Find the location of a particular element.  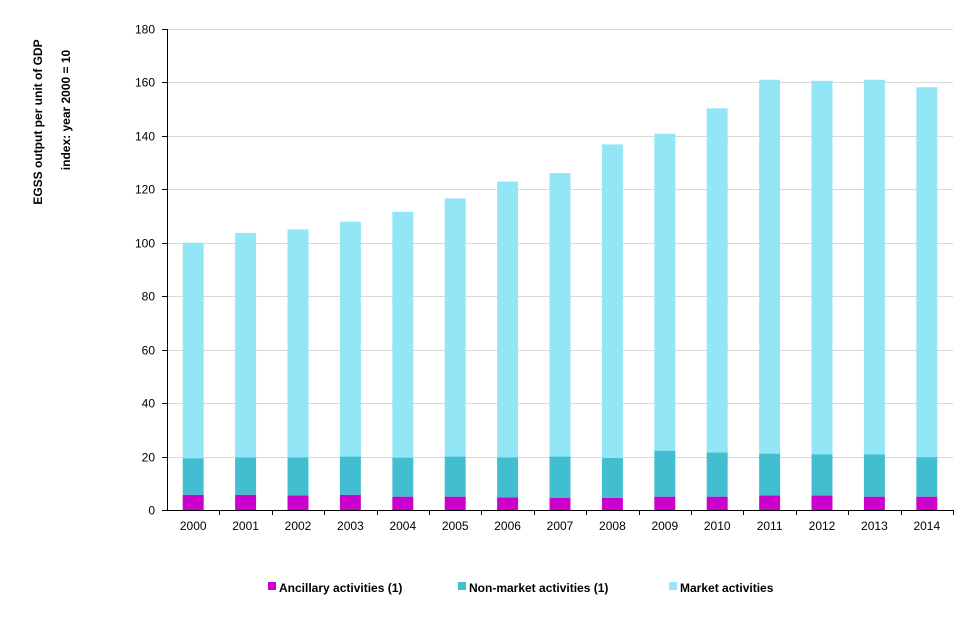

y-axis-label-line-2: index: year 2000 = 10 is located at coordinates (66, 109).